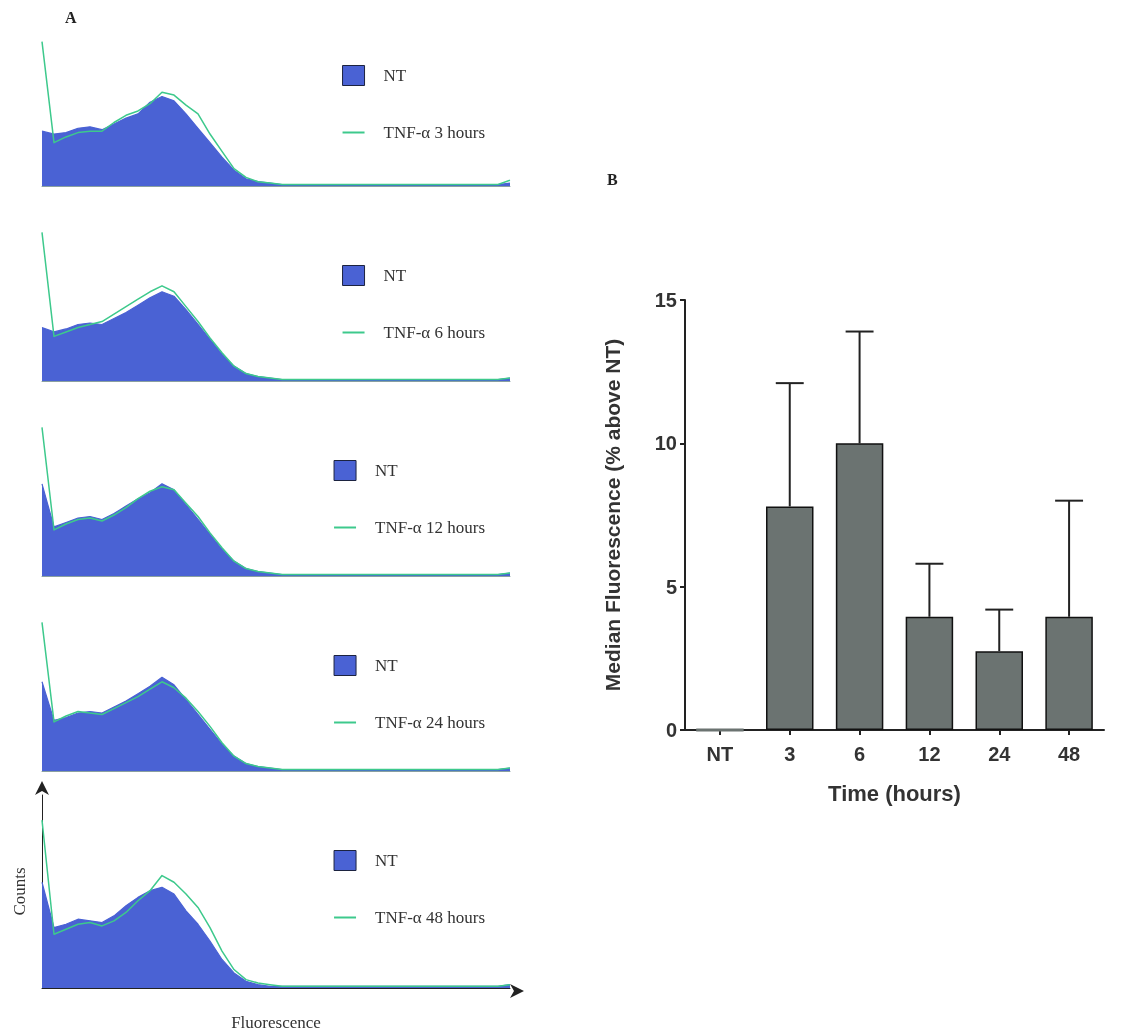 The height and width of the screenshot is (1036, 1144). Describe the element at coordinates (612, 515) in the screenshot. I see `y-axis-title: Median Fluorescence (% above NT)` at that location.